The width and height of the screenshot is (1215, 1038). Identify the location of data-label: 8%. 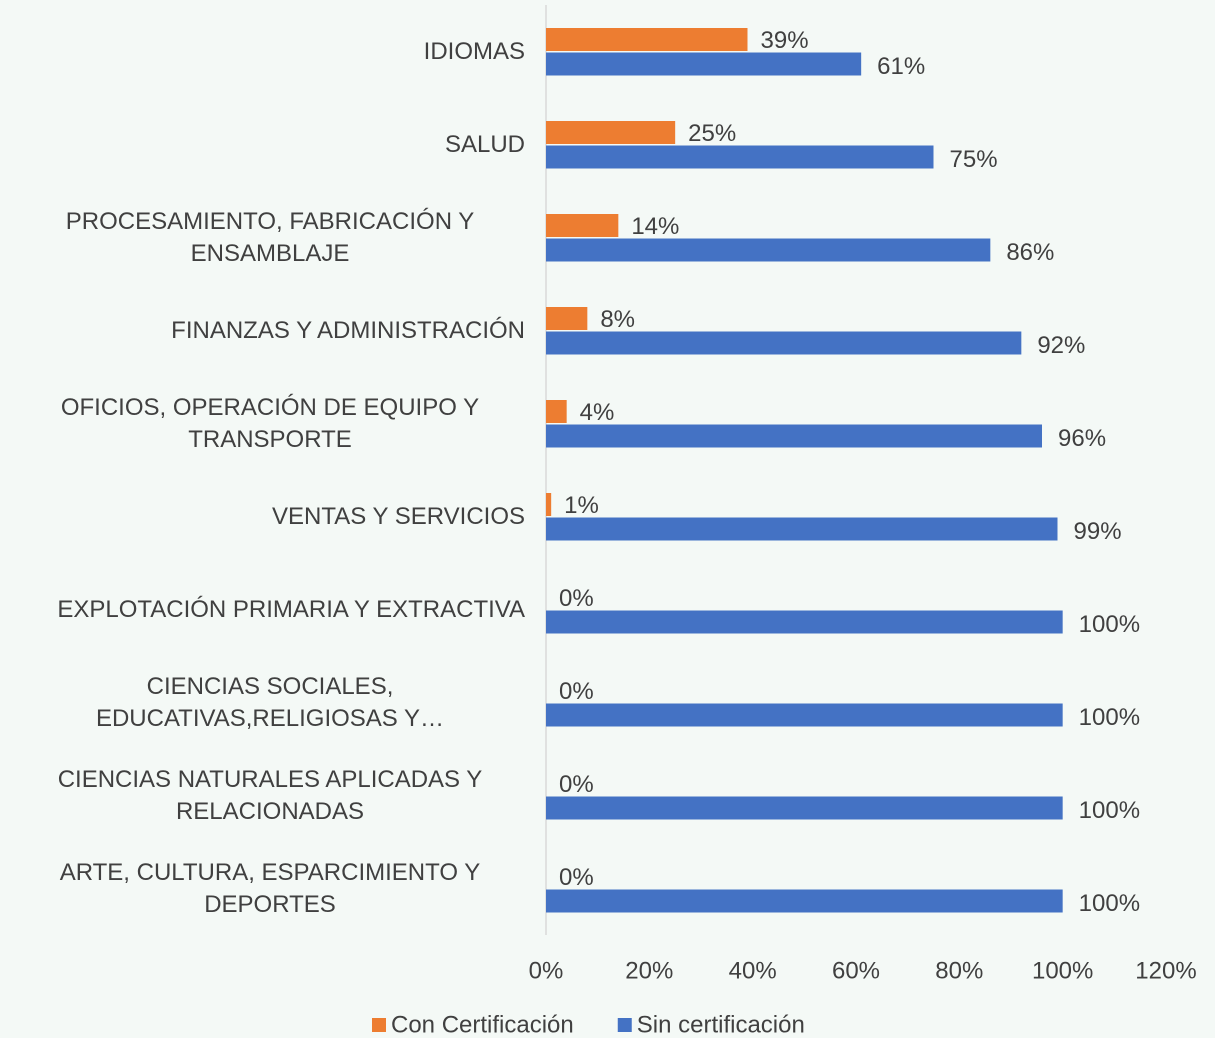
(617, 319).